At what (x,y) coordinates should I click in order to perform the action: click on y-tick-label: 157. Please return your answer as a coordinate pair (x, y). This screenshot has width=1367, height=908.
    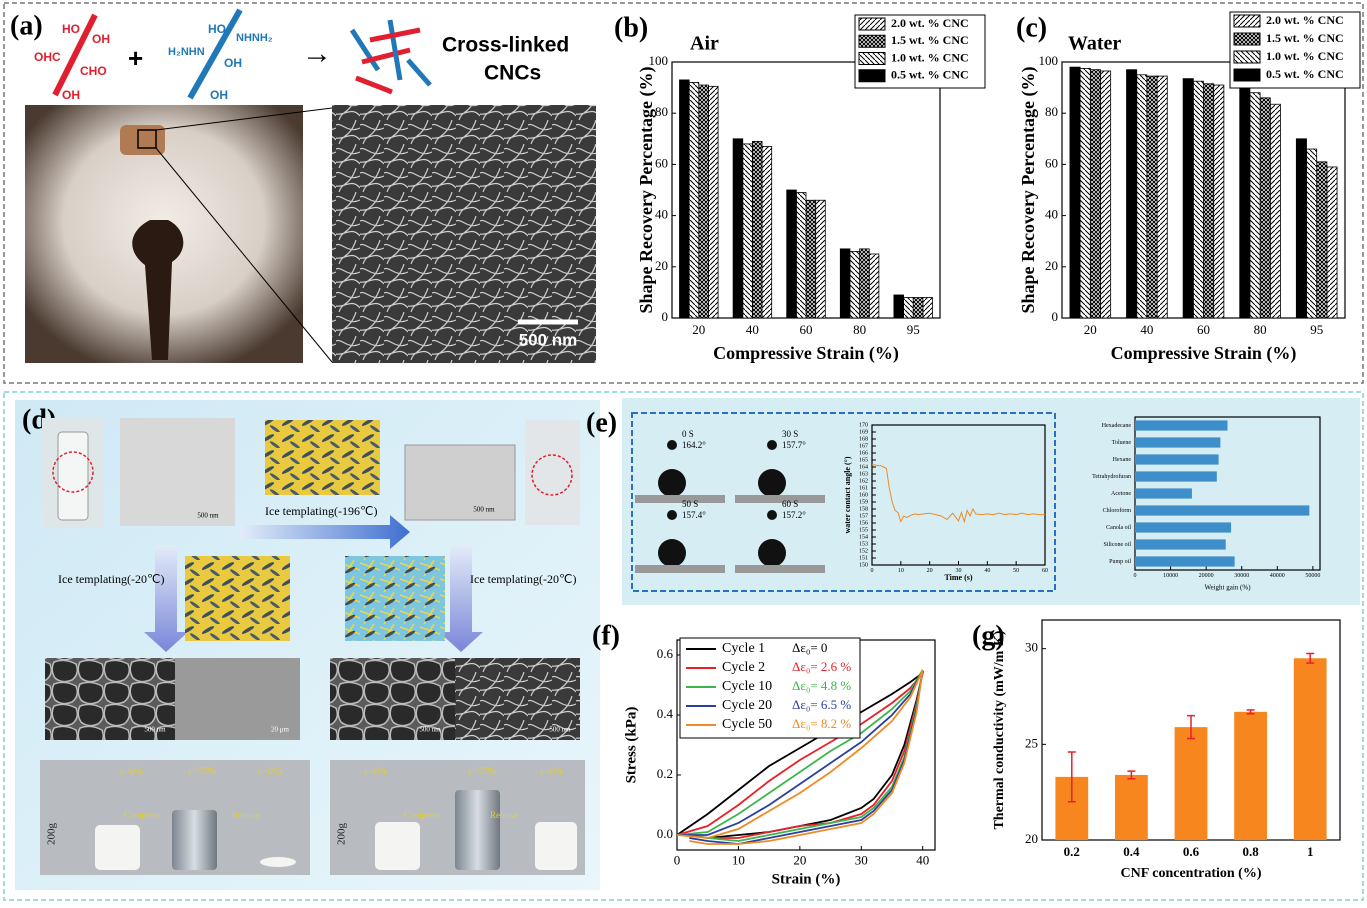
    Looking at the image, I should click on (863, 516).